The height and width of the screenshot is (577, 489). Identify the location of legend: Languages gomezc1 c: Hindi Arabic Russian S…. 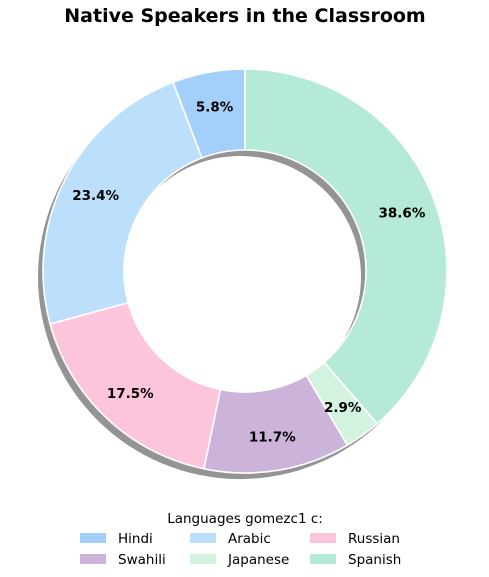
(240, 539).